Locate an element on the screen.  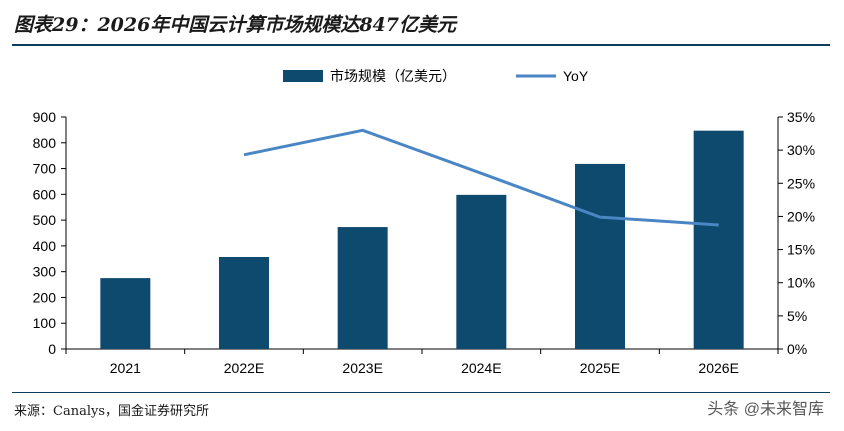
y-right-tick-labels: 0% 5% 10% 15% 20% 25% 30% 35% is located at coordinates (801, 233).